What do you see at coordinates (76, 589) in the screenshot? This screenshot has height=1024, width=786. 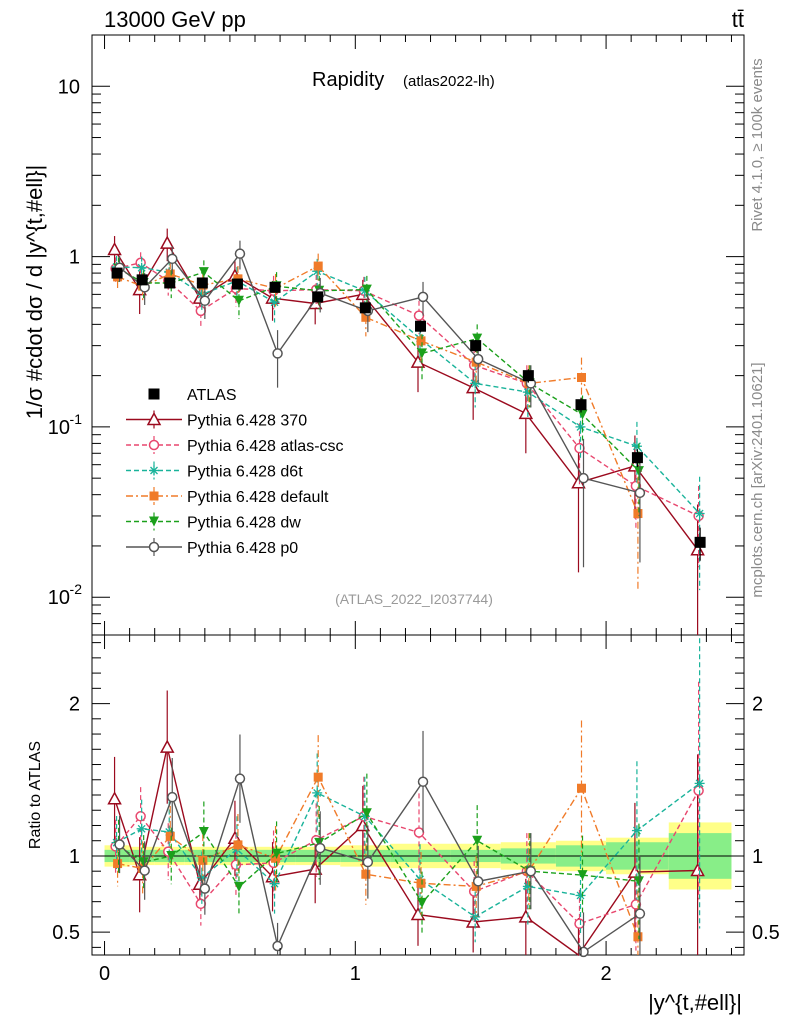 I see `y-tick-exponent: -2` at bounding box center [76, 589].